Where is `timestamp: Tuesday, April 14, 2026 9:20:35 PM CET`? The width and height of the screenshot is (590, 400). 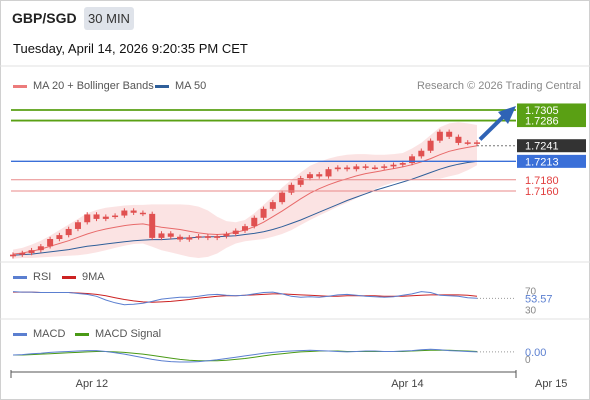
timestamp: Tuesday, April 14, 2026 9:20:35 PM CET is located at coordinates (130, 48).